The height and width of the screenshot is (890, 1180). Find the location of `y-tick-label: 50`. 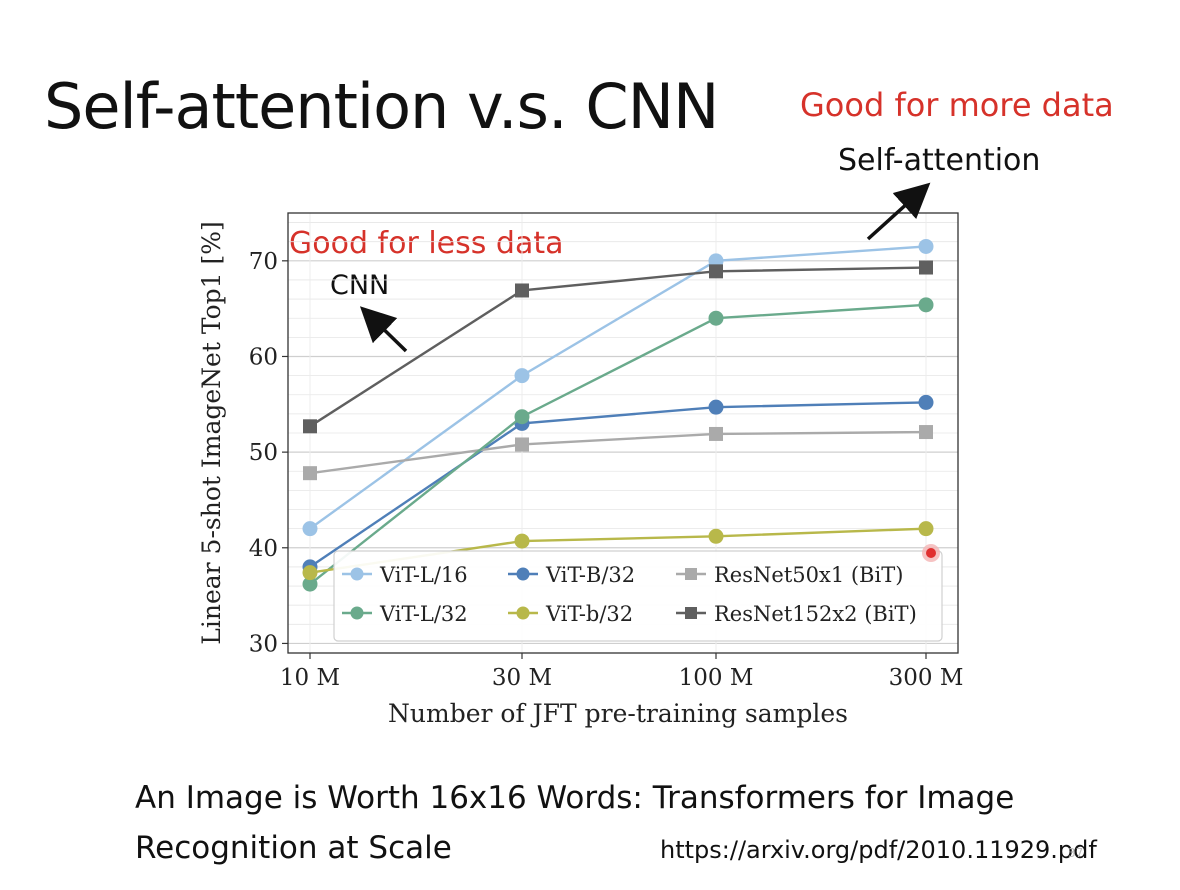

y-tick-label: 50 is located at coordinates (263, 453).